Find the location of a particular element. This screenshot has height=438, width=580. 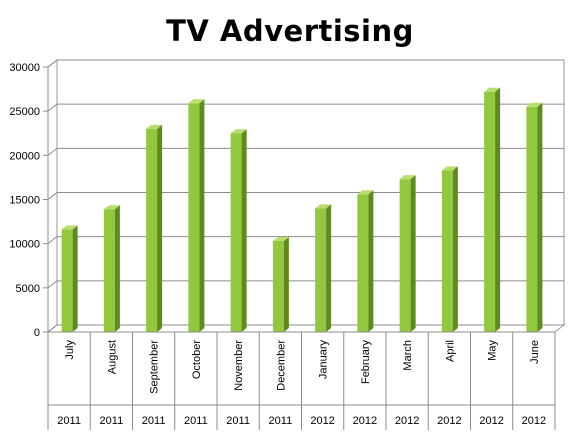

x-tick-label: October is located at coordinates (197, 359).